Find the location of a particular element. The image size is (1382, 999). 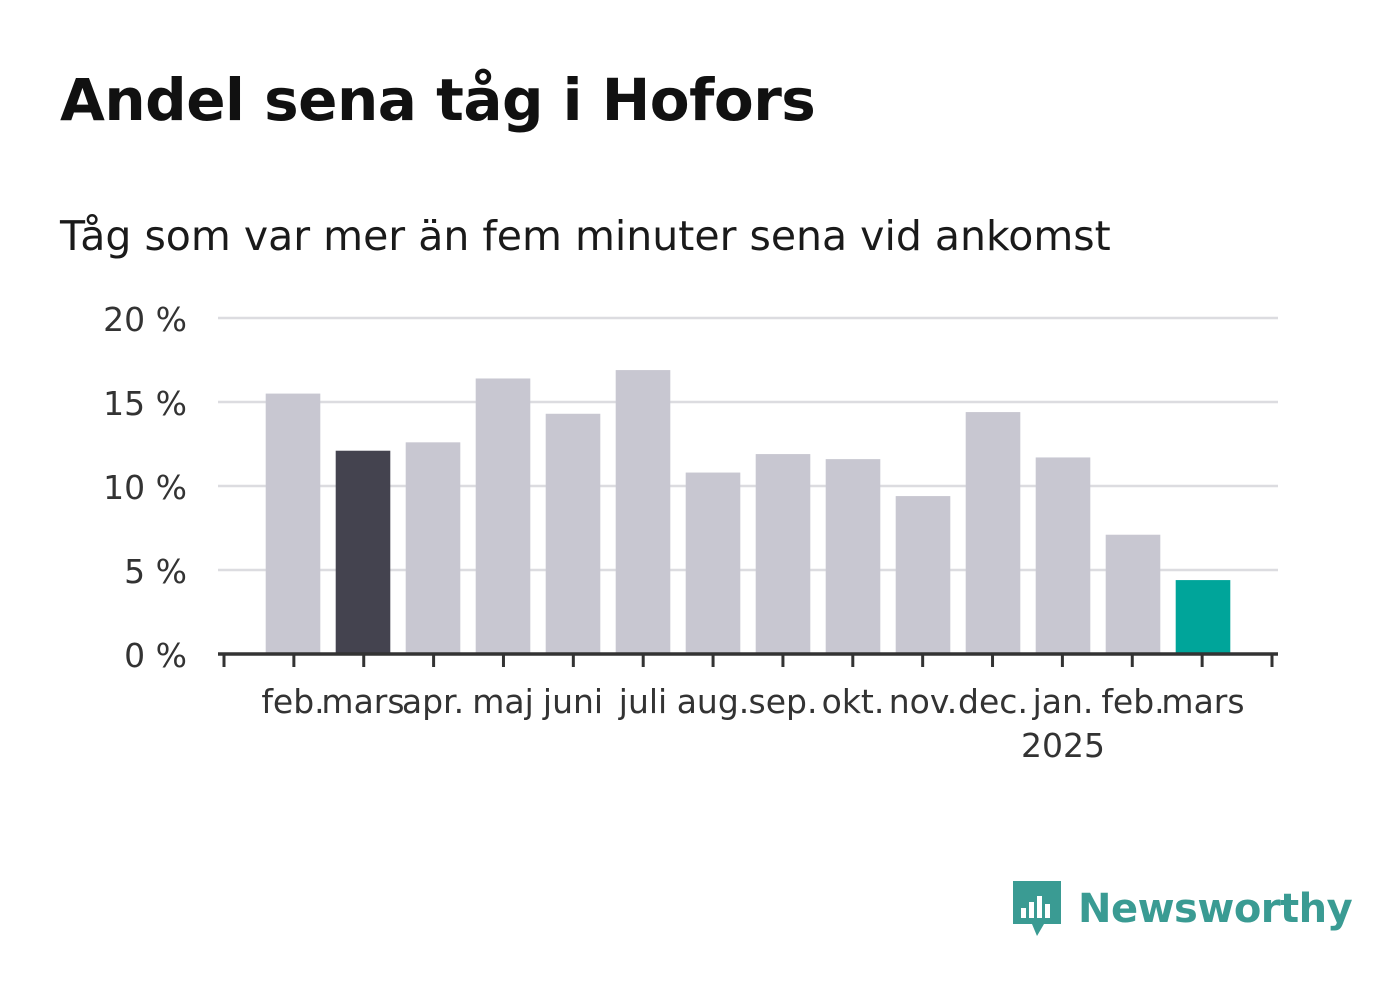

x-tick-label: juni is located at coordinates (572, 701).